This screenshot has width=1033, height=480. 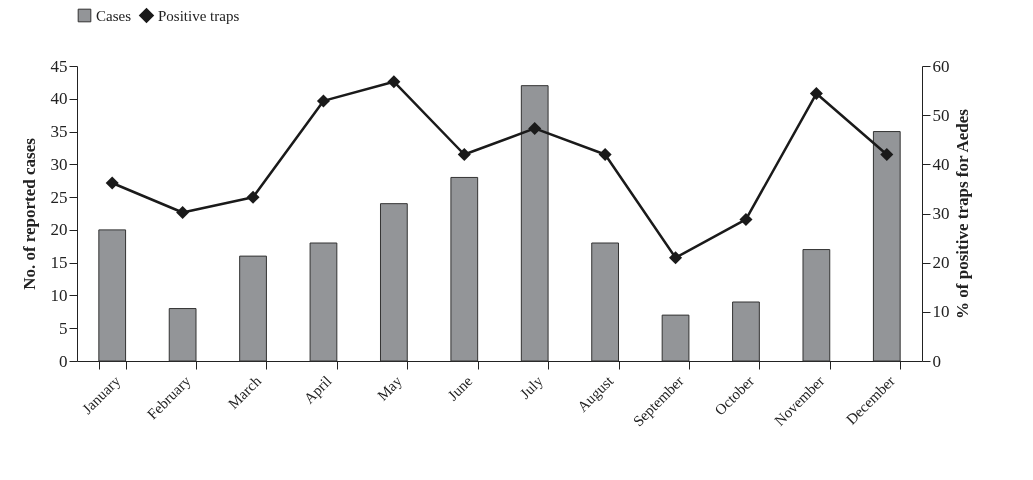 I want to click on x-tick-label: June, so click(x=460, y=388).